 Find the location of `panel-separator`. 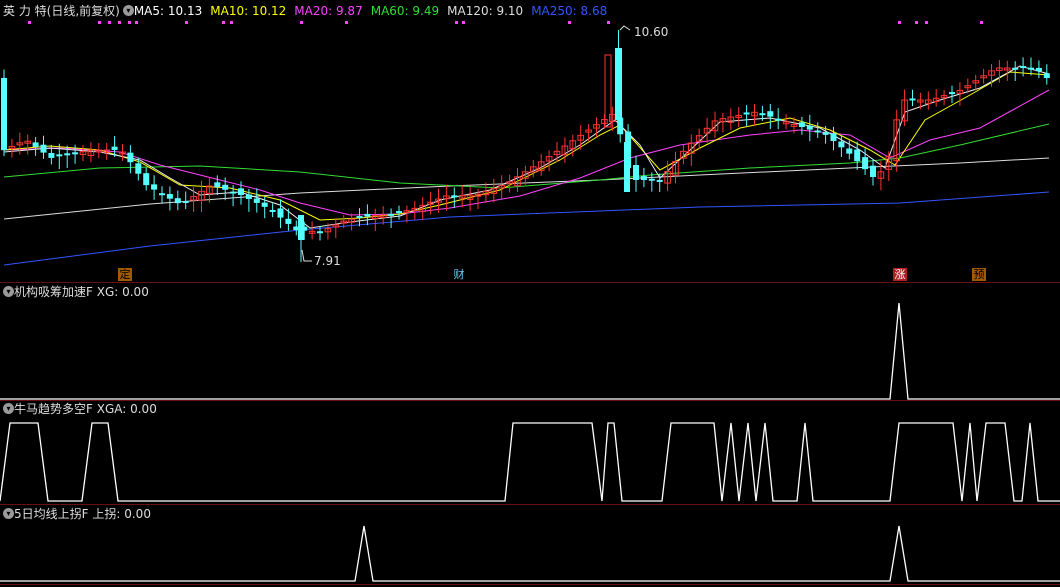

panel-separator is located at coordinates (530, 282).